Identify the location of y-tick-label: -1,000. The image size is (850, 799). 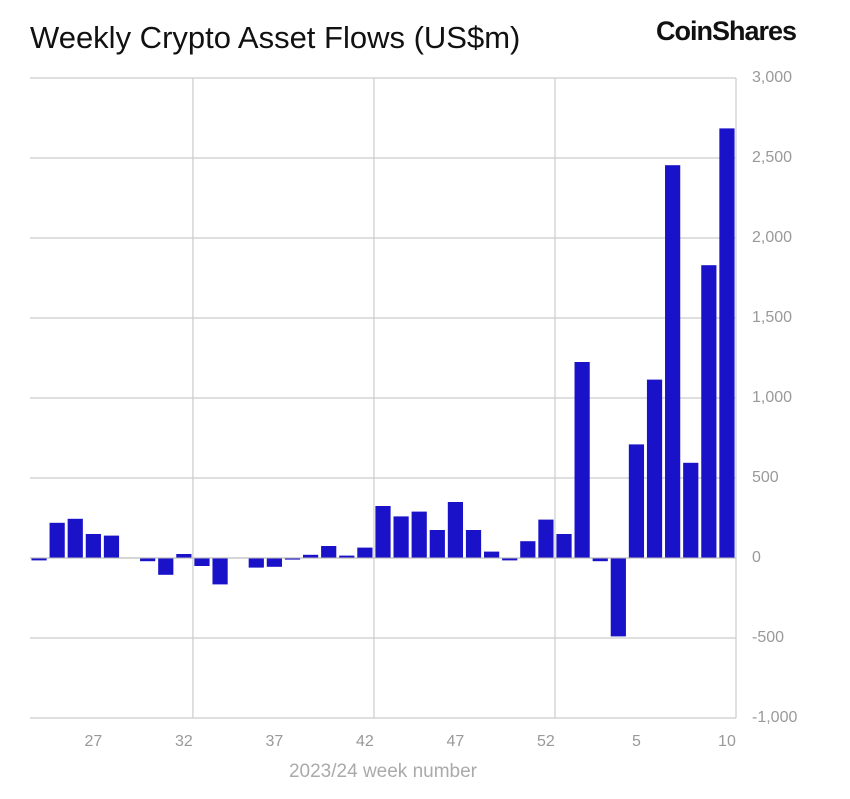
(774, 717).